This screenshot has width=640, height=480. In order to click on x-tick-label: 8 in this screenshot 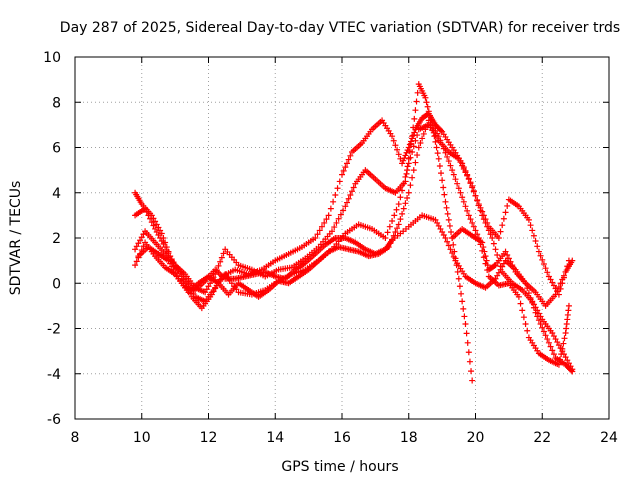, I will do `click(75, 438)`.